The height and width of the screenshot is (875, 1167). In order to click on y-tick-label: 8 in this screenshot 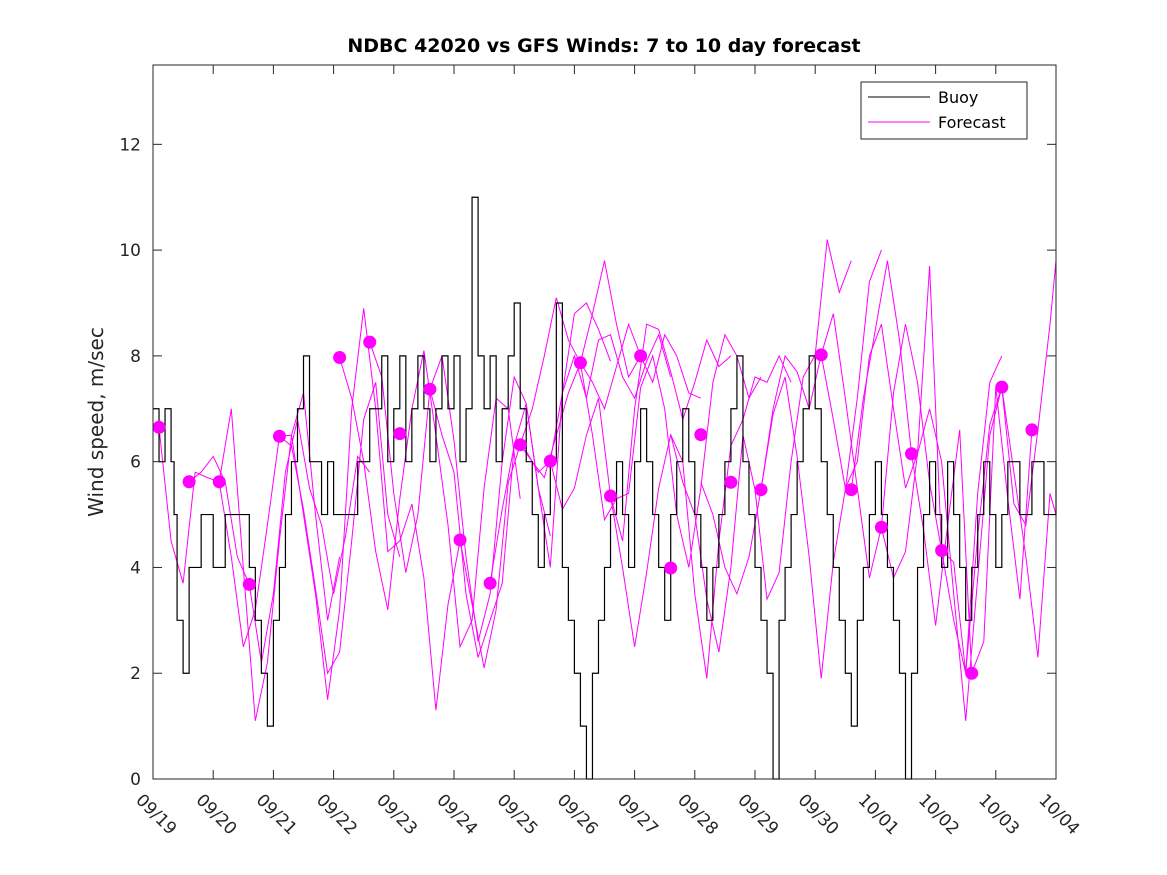, I will do `click(135, 357)`.